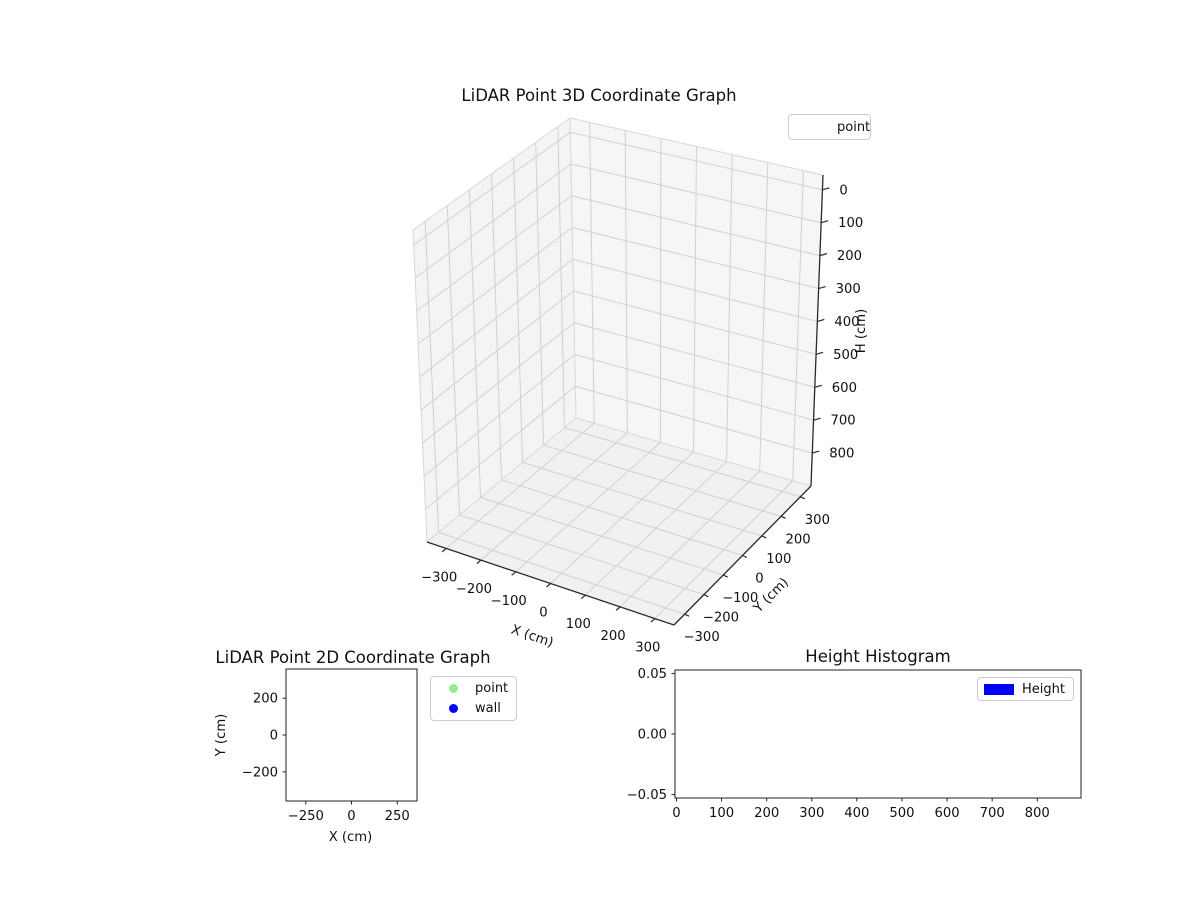  Describe the element at coordinates (647, 795) in the screenshot. I see `y-tick-label-hist: −0.05` at that location.